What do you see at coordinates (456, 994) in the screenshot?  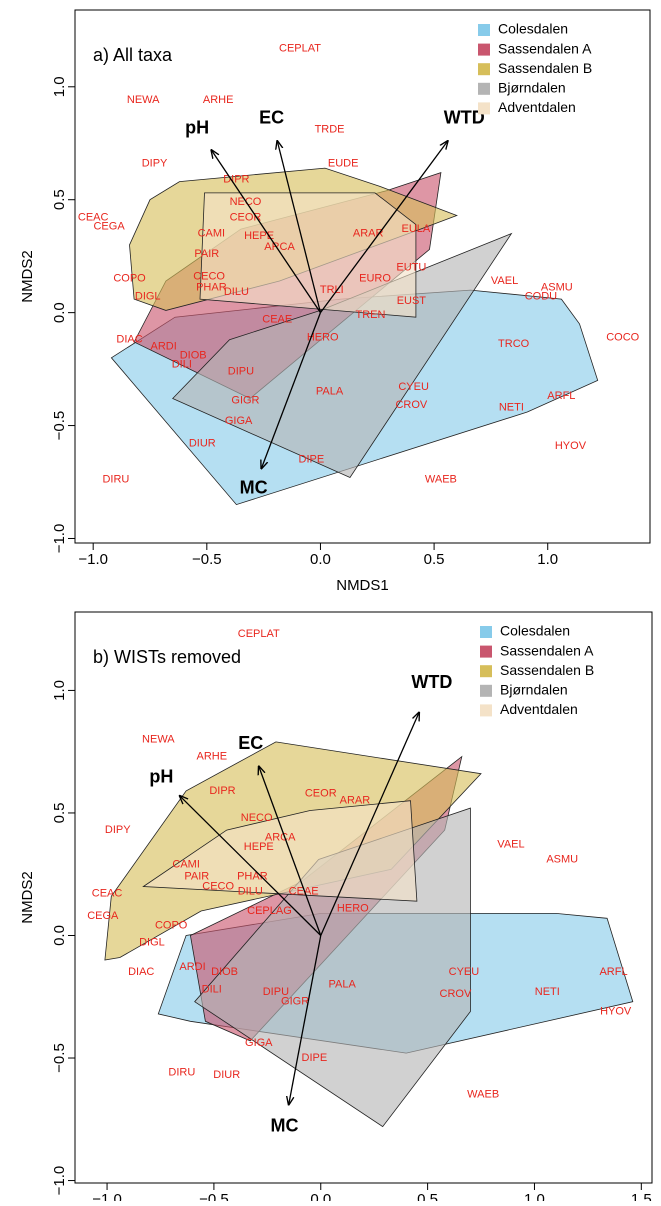 I see `species-label: CROV` at bounding box center [456, 994].